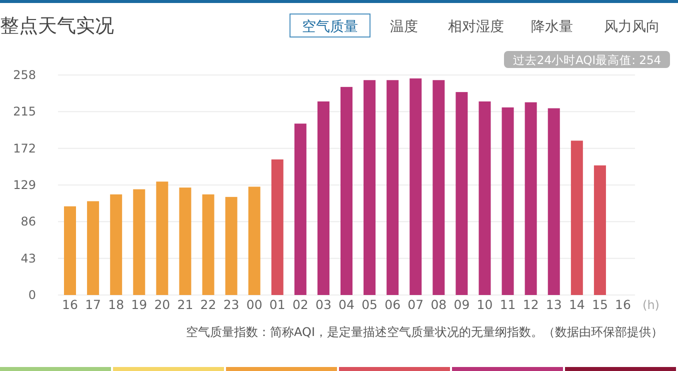  Describe the element at coordinates (651, 305) in the screenshot. I see `x-axis-title: (h)` at that location.